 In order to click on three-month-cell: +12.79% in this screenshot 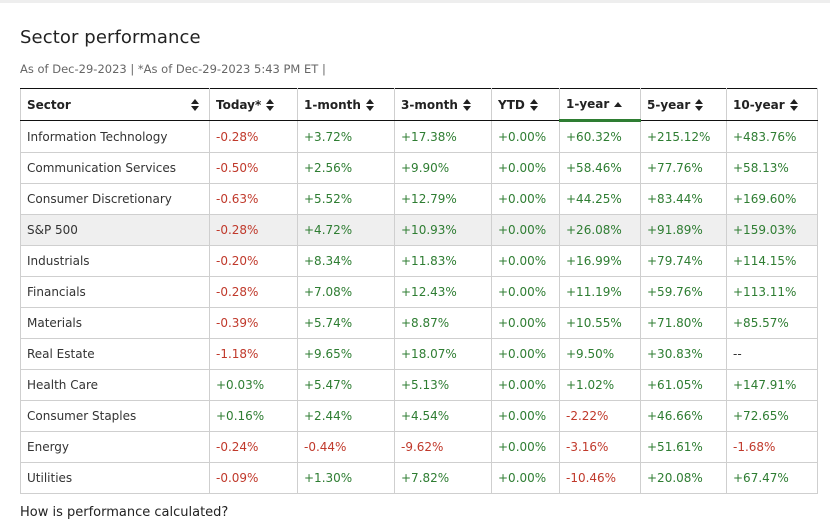, I will do `click(443, 199)`.